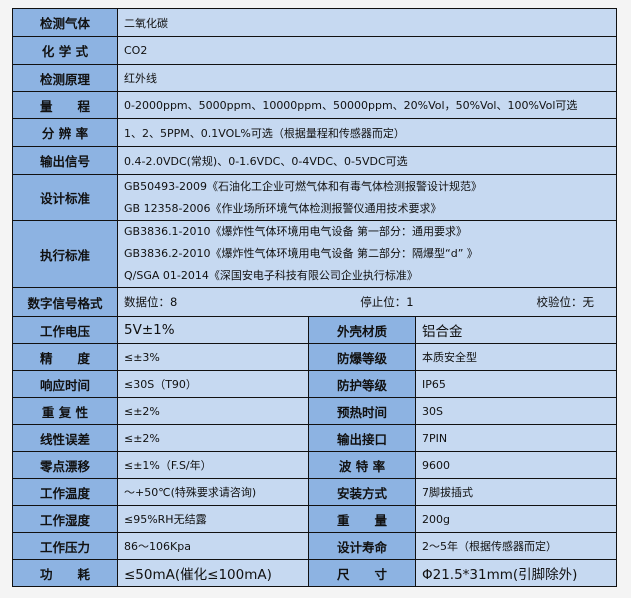 The image size is (631, 598). I want to click on spec-pair-row: 重 复 性 ≤±2% 预热时间 30S, so click(314, 411).